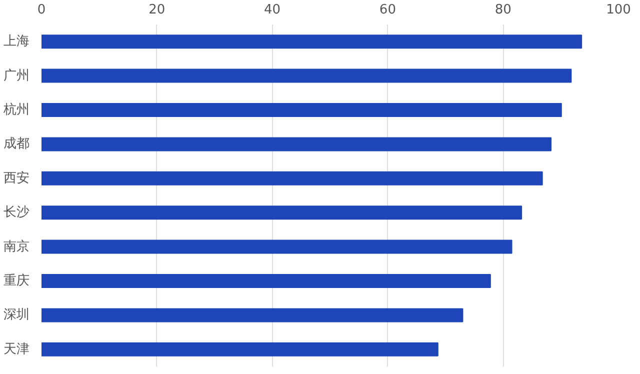 This screenshot has width=640, height=374. I want to click on x-tick-label: 60, so click(387, 10).